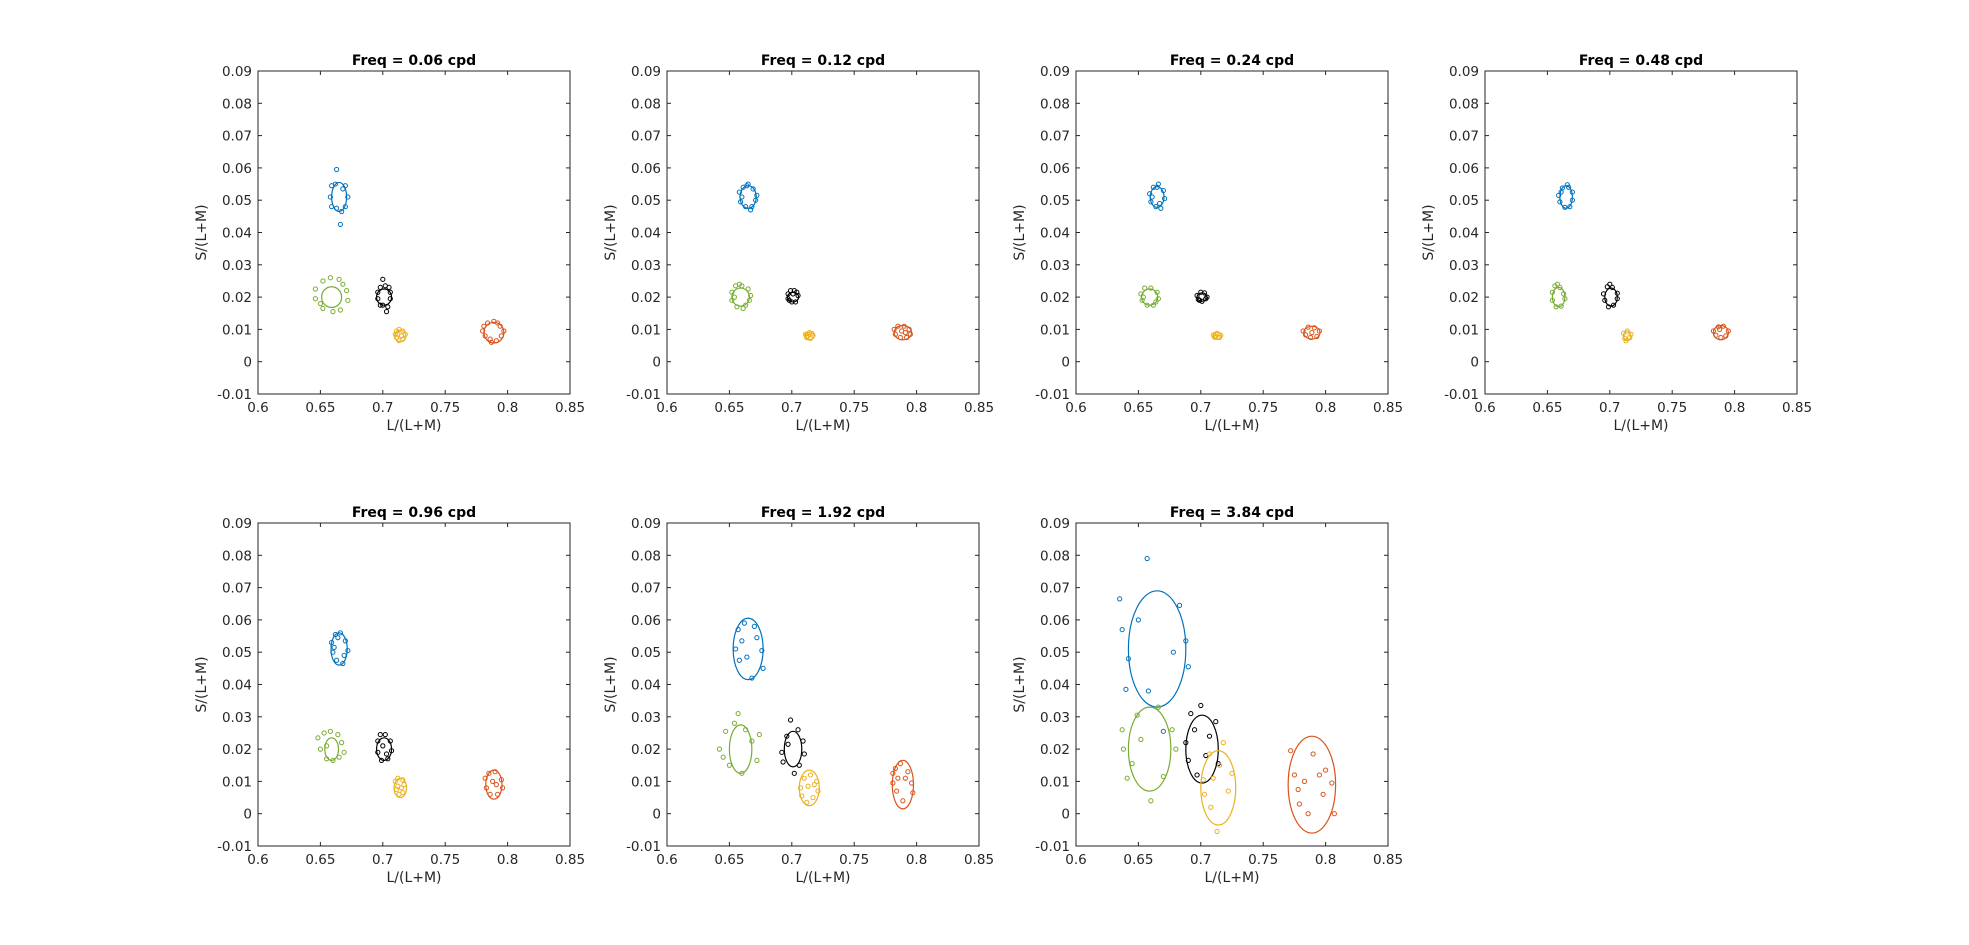  Describe the element at coordinates (854, 408) in the screenshot. I see `x-tick-label: 0.75` at that location.